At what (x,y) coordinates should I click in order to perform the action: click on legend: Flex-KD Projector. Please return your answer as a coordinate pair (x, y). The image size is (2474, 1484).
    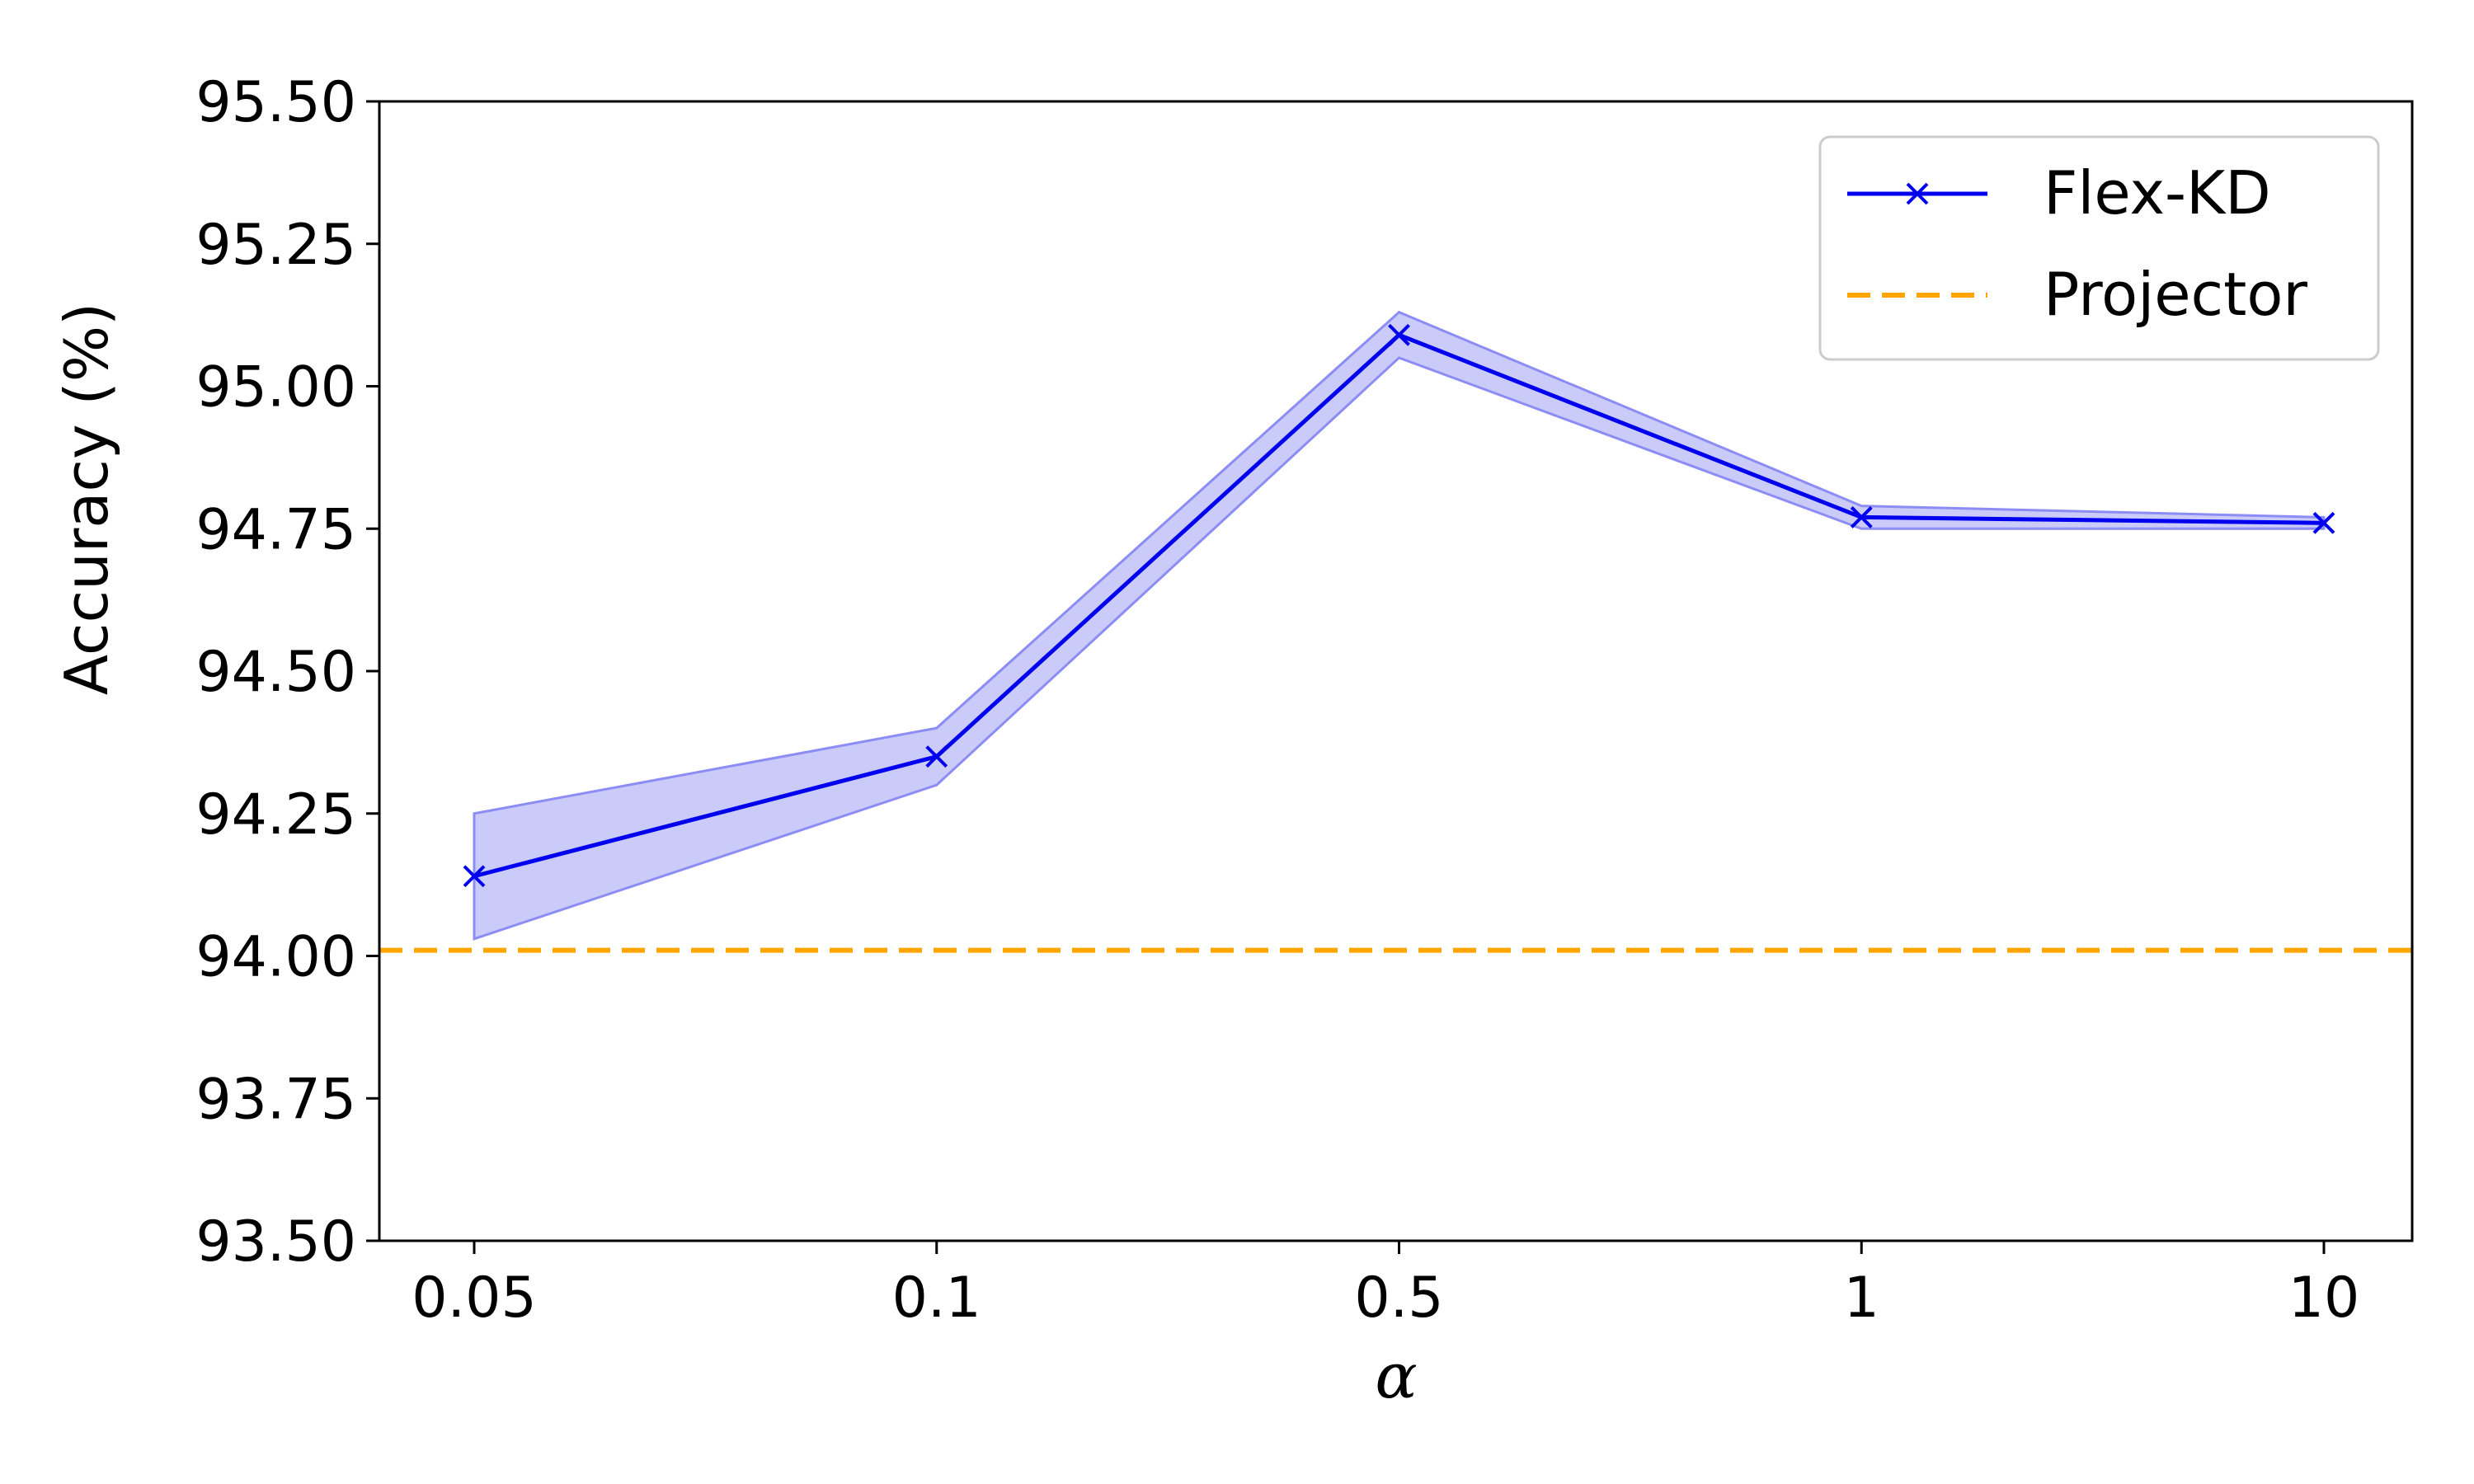
    Looking at the image, I should click on (2099, 248).